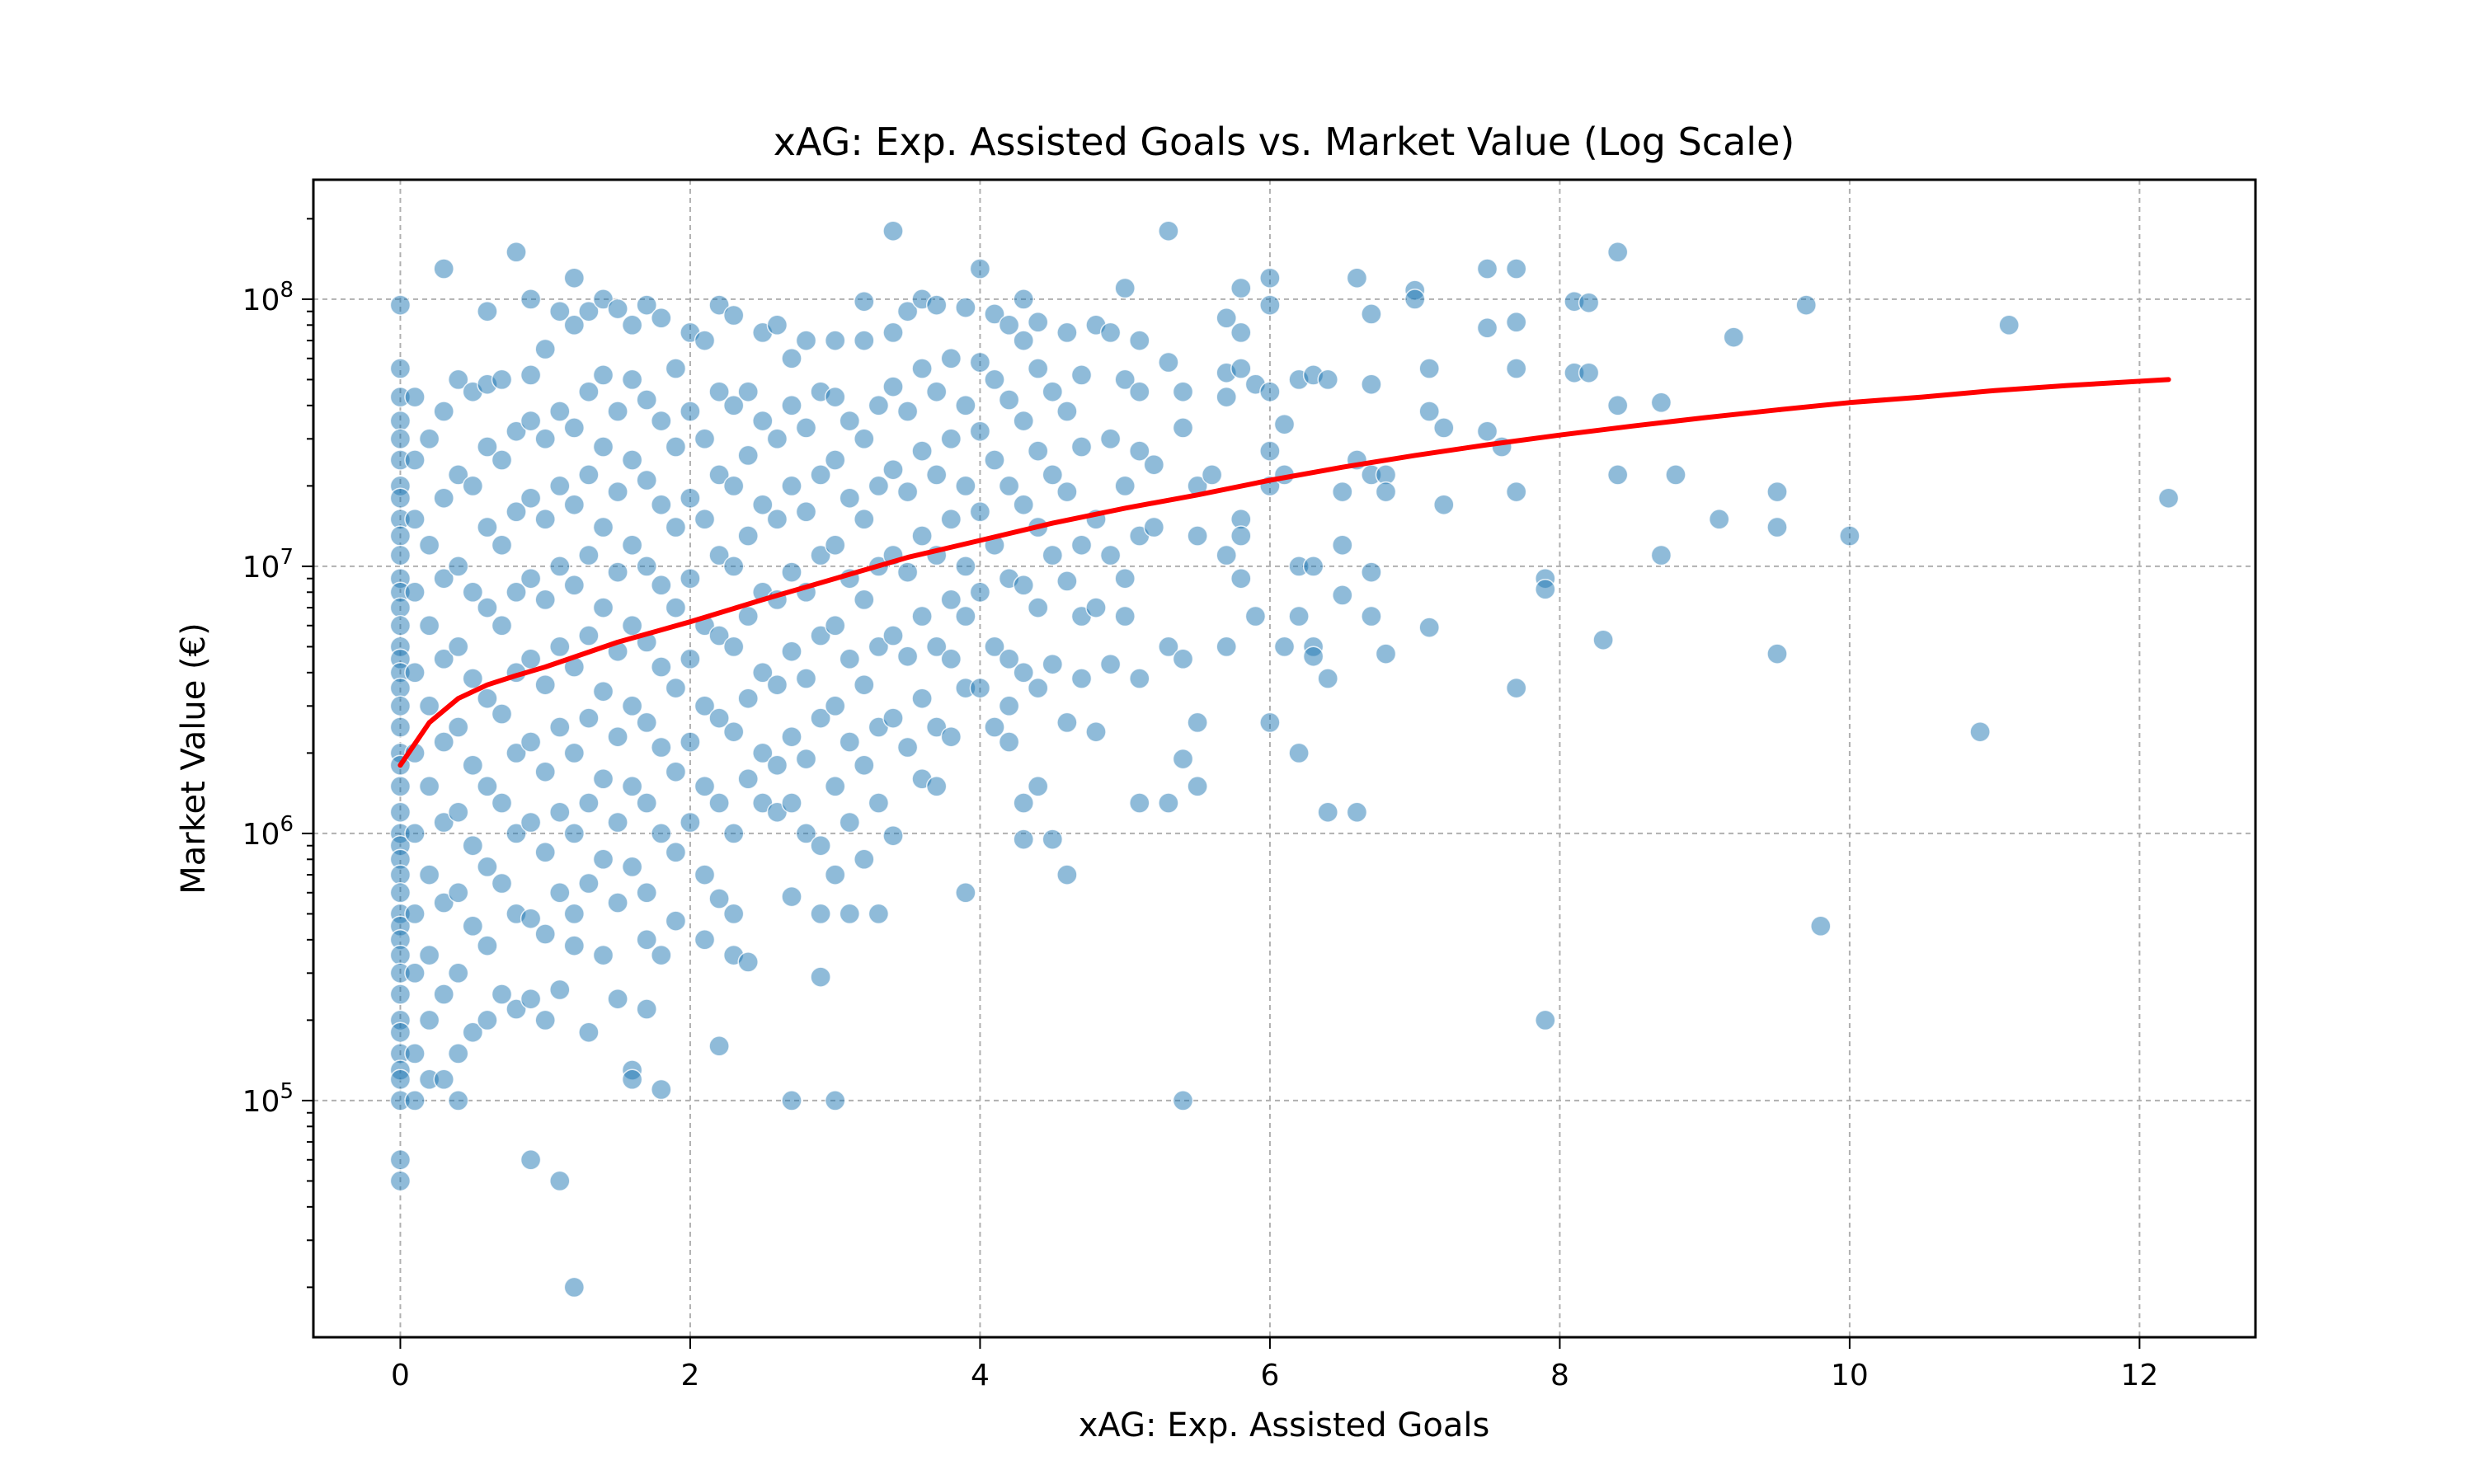 The width and height of the screenshot is (2474, 1484). What do you see at coordinates (689, 1375) in the screenshot?
I see `x-tick-label: 2` at bounding box center [689, 1375].